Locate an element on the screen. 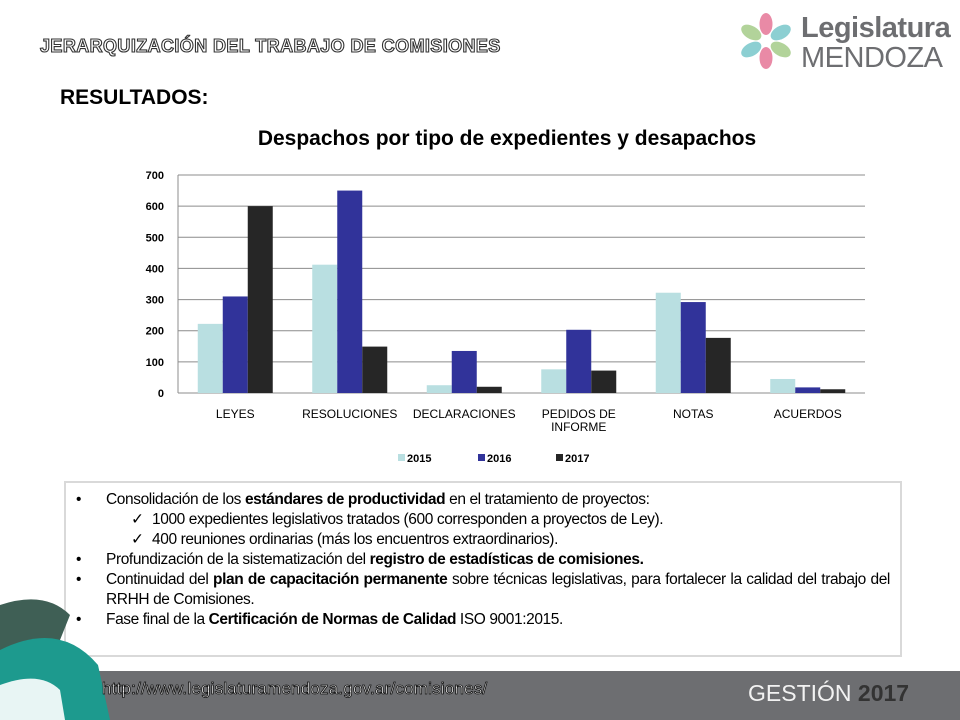 The image size is (960, 720). x-tick-label: PEDIDOS DE is located at coordinates (579, 414).